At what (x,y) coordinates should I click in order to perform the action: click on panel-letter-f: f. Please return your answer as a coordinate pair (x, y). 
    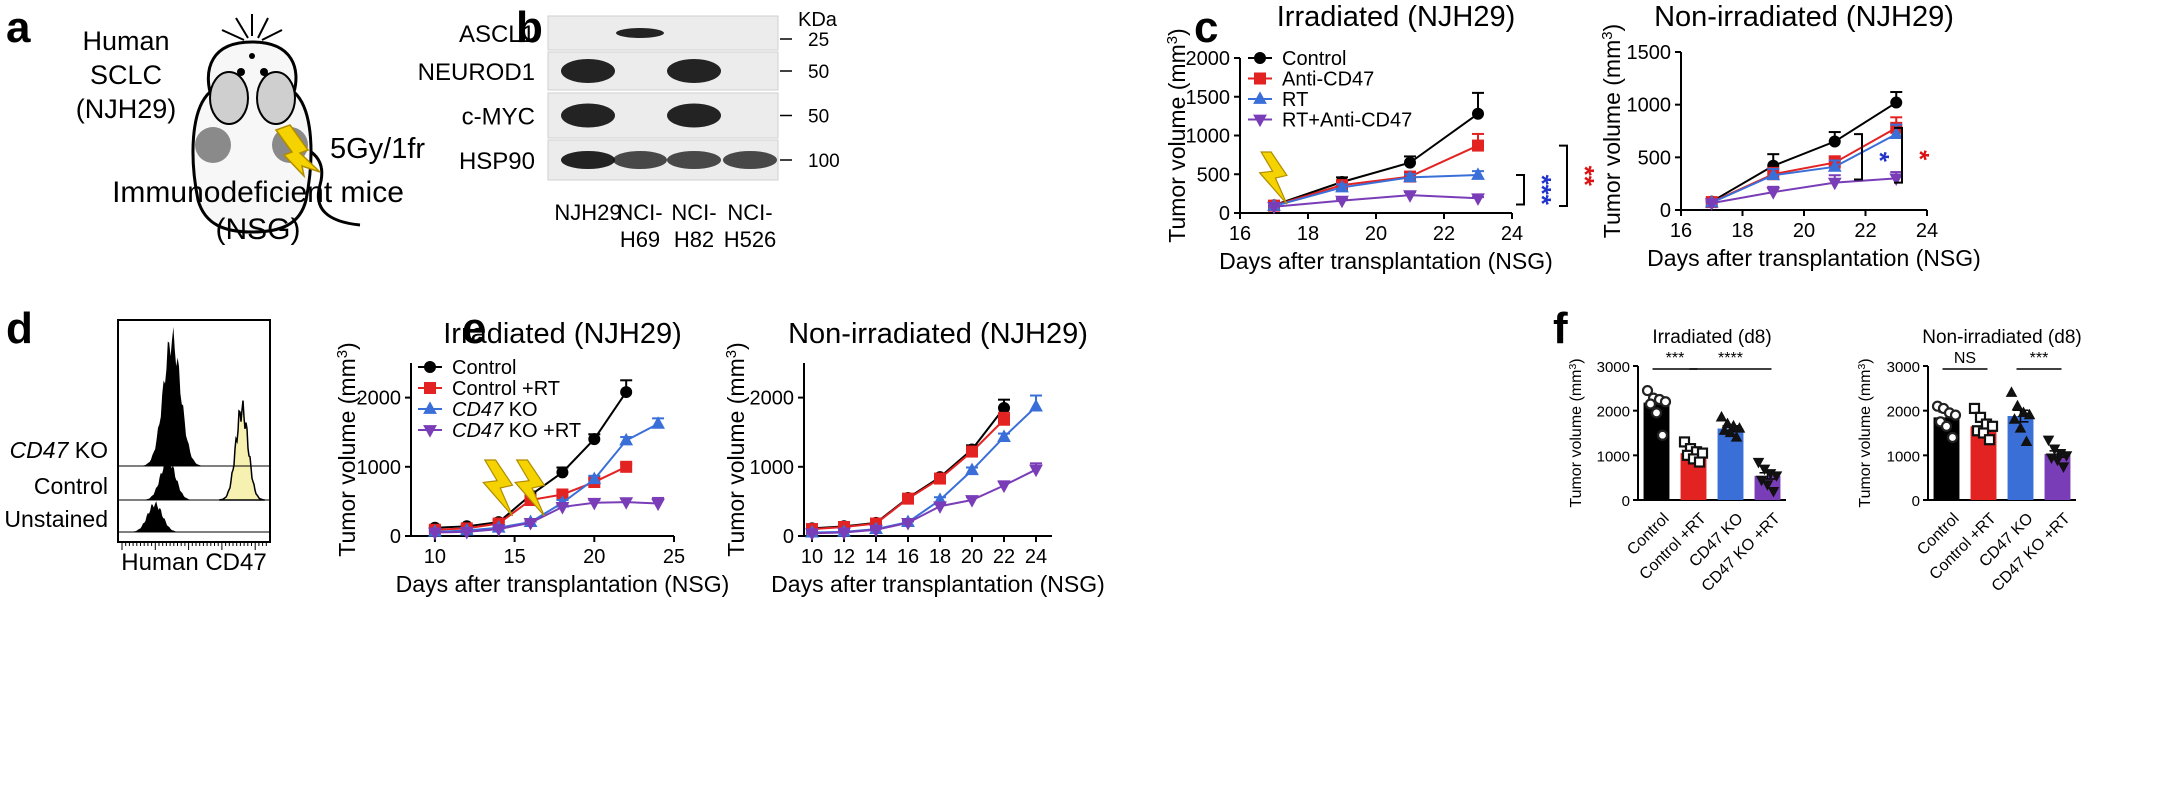
    Looking at the image, I should click on (1560, 328).